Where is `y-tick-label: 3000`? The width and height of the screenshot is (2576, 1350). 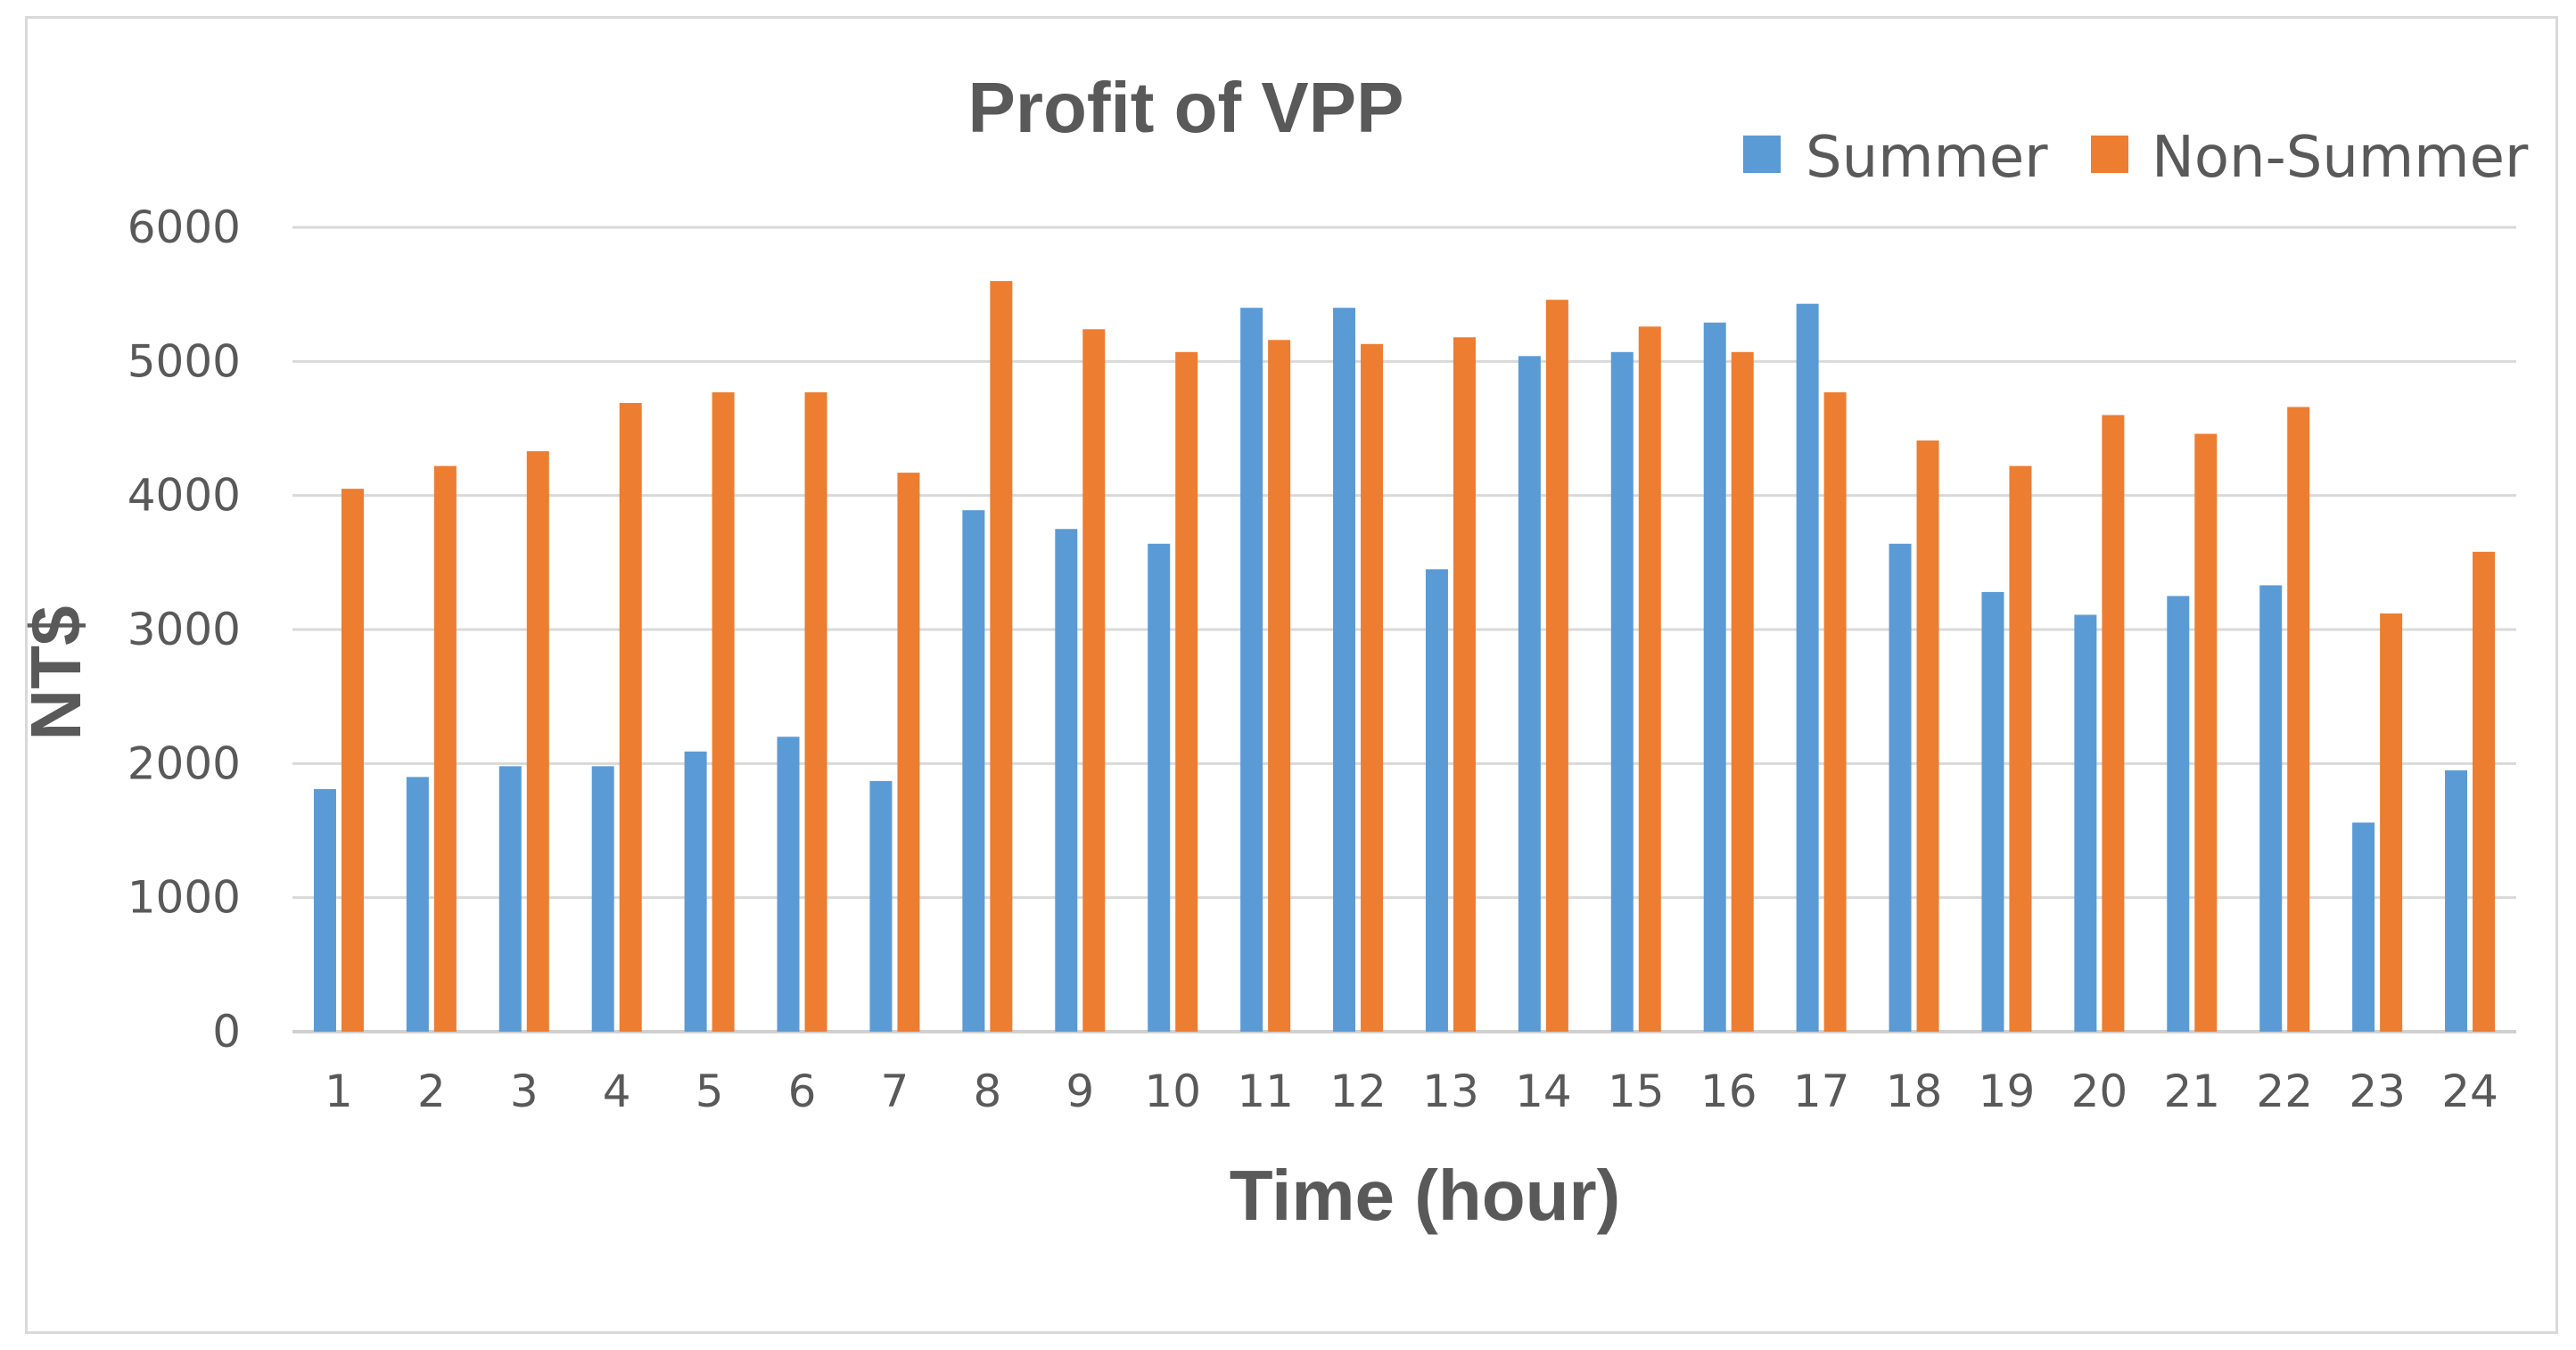 y-tick-label: 3000 is located at coordinates (184, 629).